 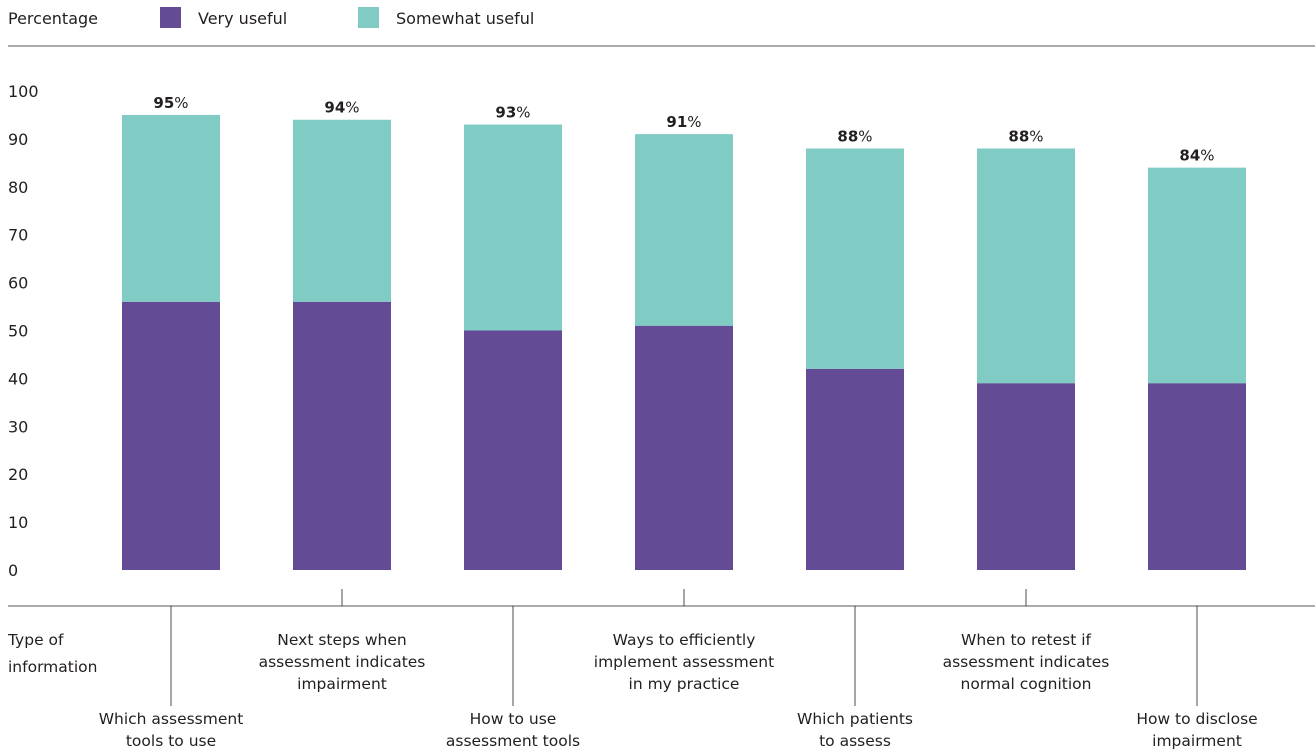 I want to click on y-tick-label: 70, so click(x=18, y=235).